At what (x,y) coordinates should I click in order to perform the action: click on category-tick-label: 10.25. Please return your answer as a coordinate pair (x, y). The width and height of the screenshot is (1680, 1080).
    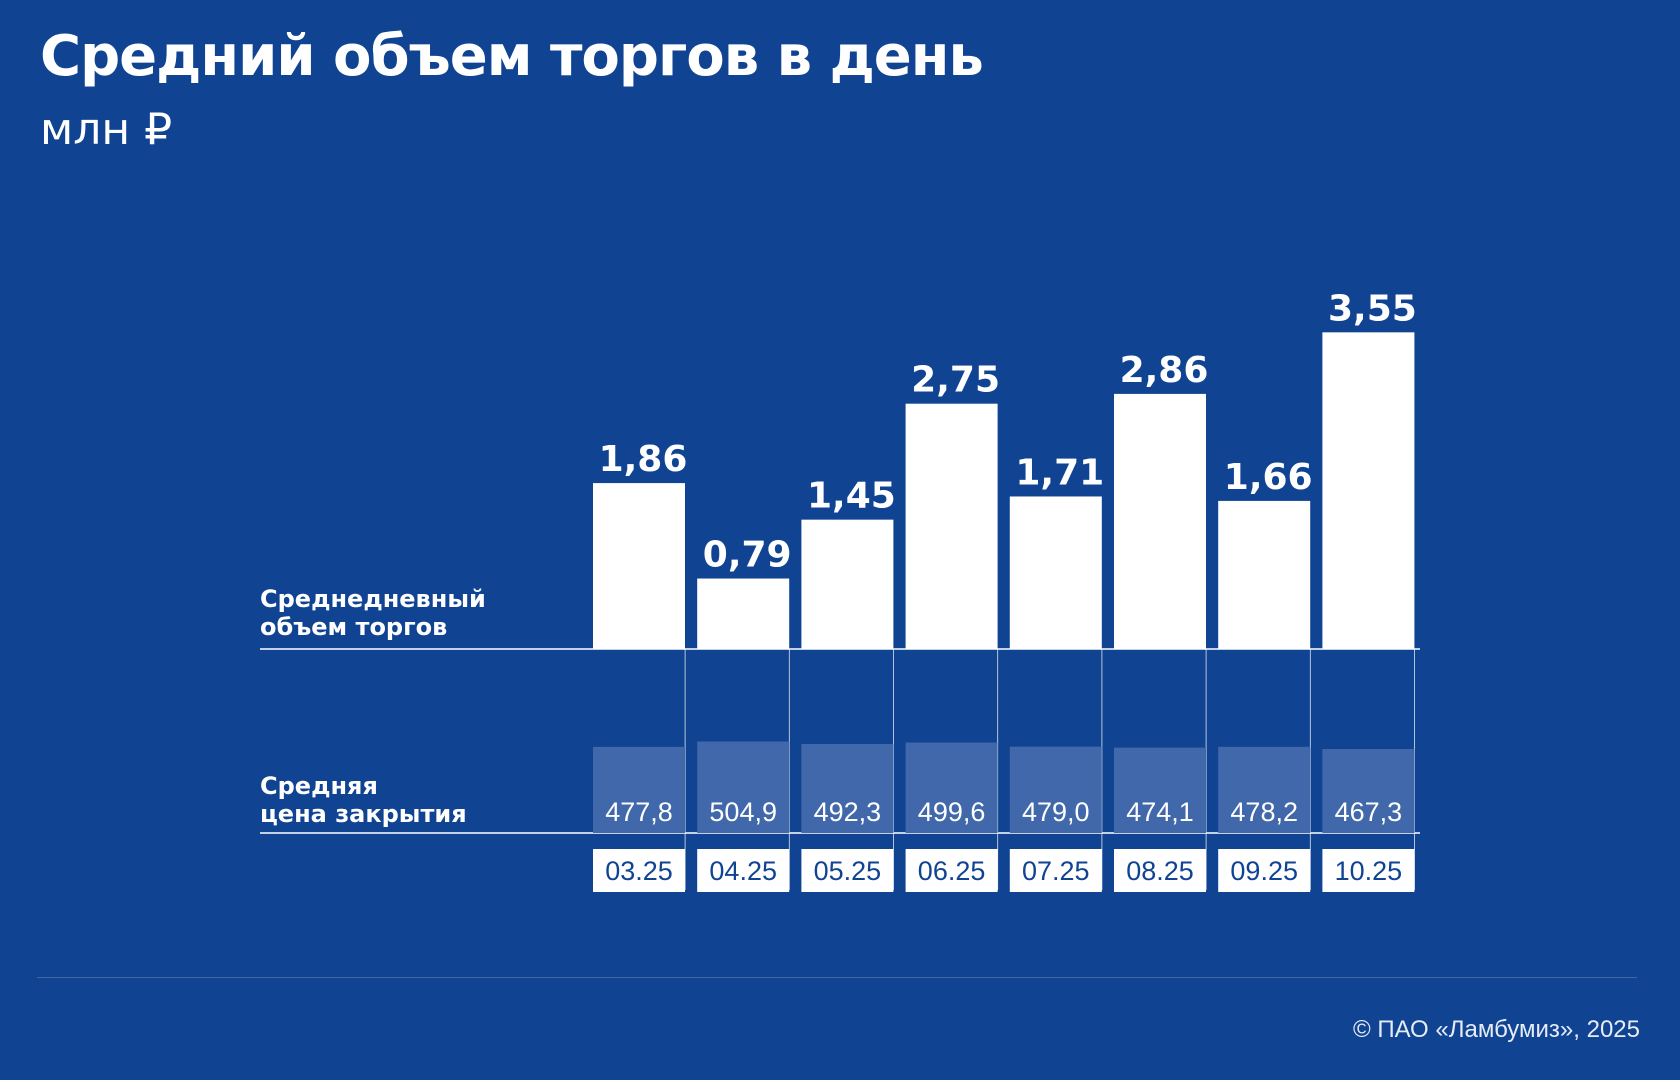
    Looking at the image, I should click on (1369, 871).